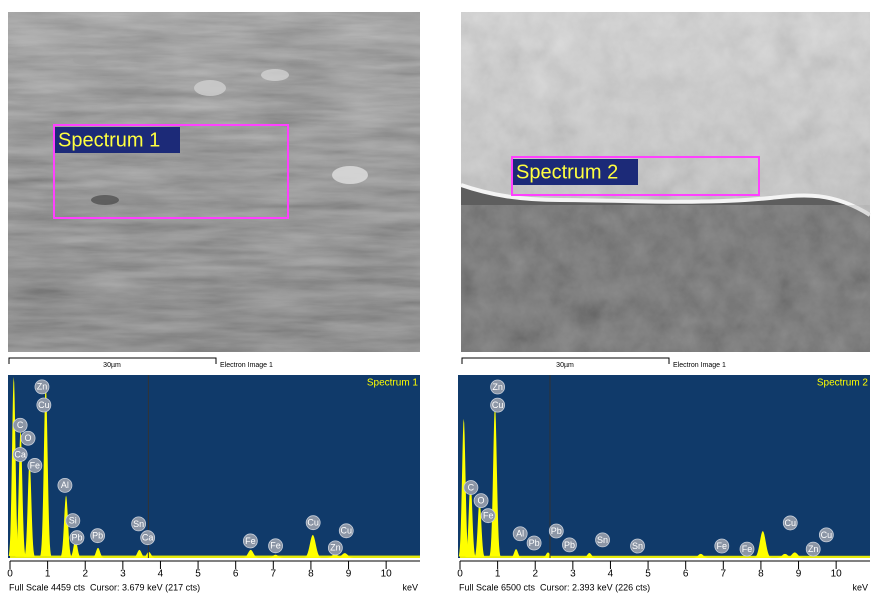 The width and height of the screenshot is (871, 595). I want to click on background-counts, so click(665, 556).